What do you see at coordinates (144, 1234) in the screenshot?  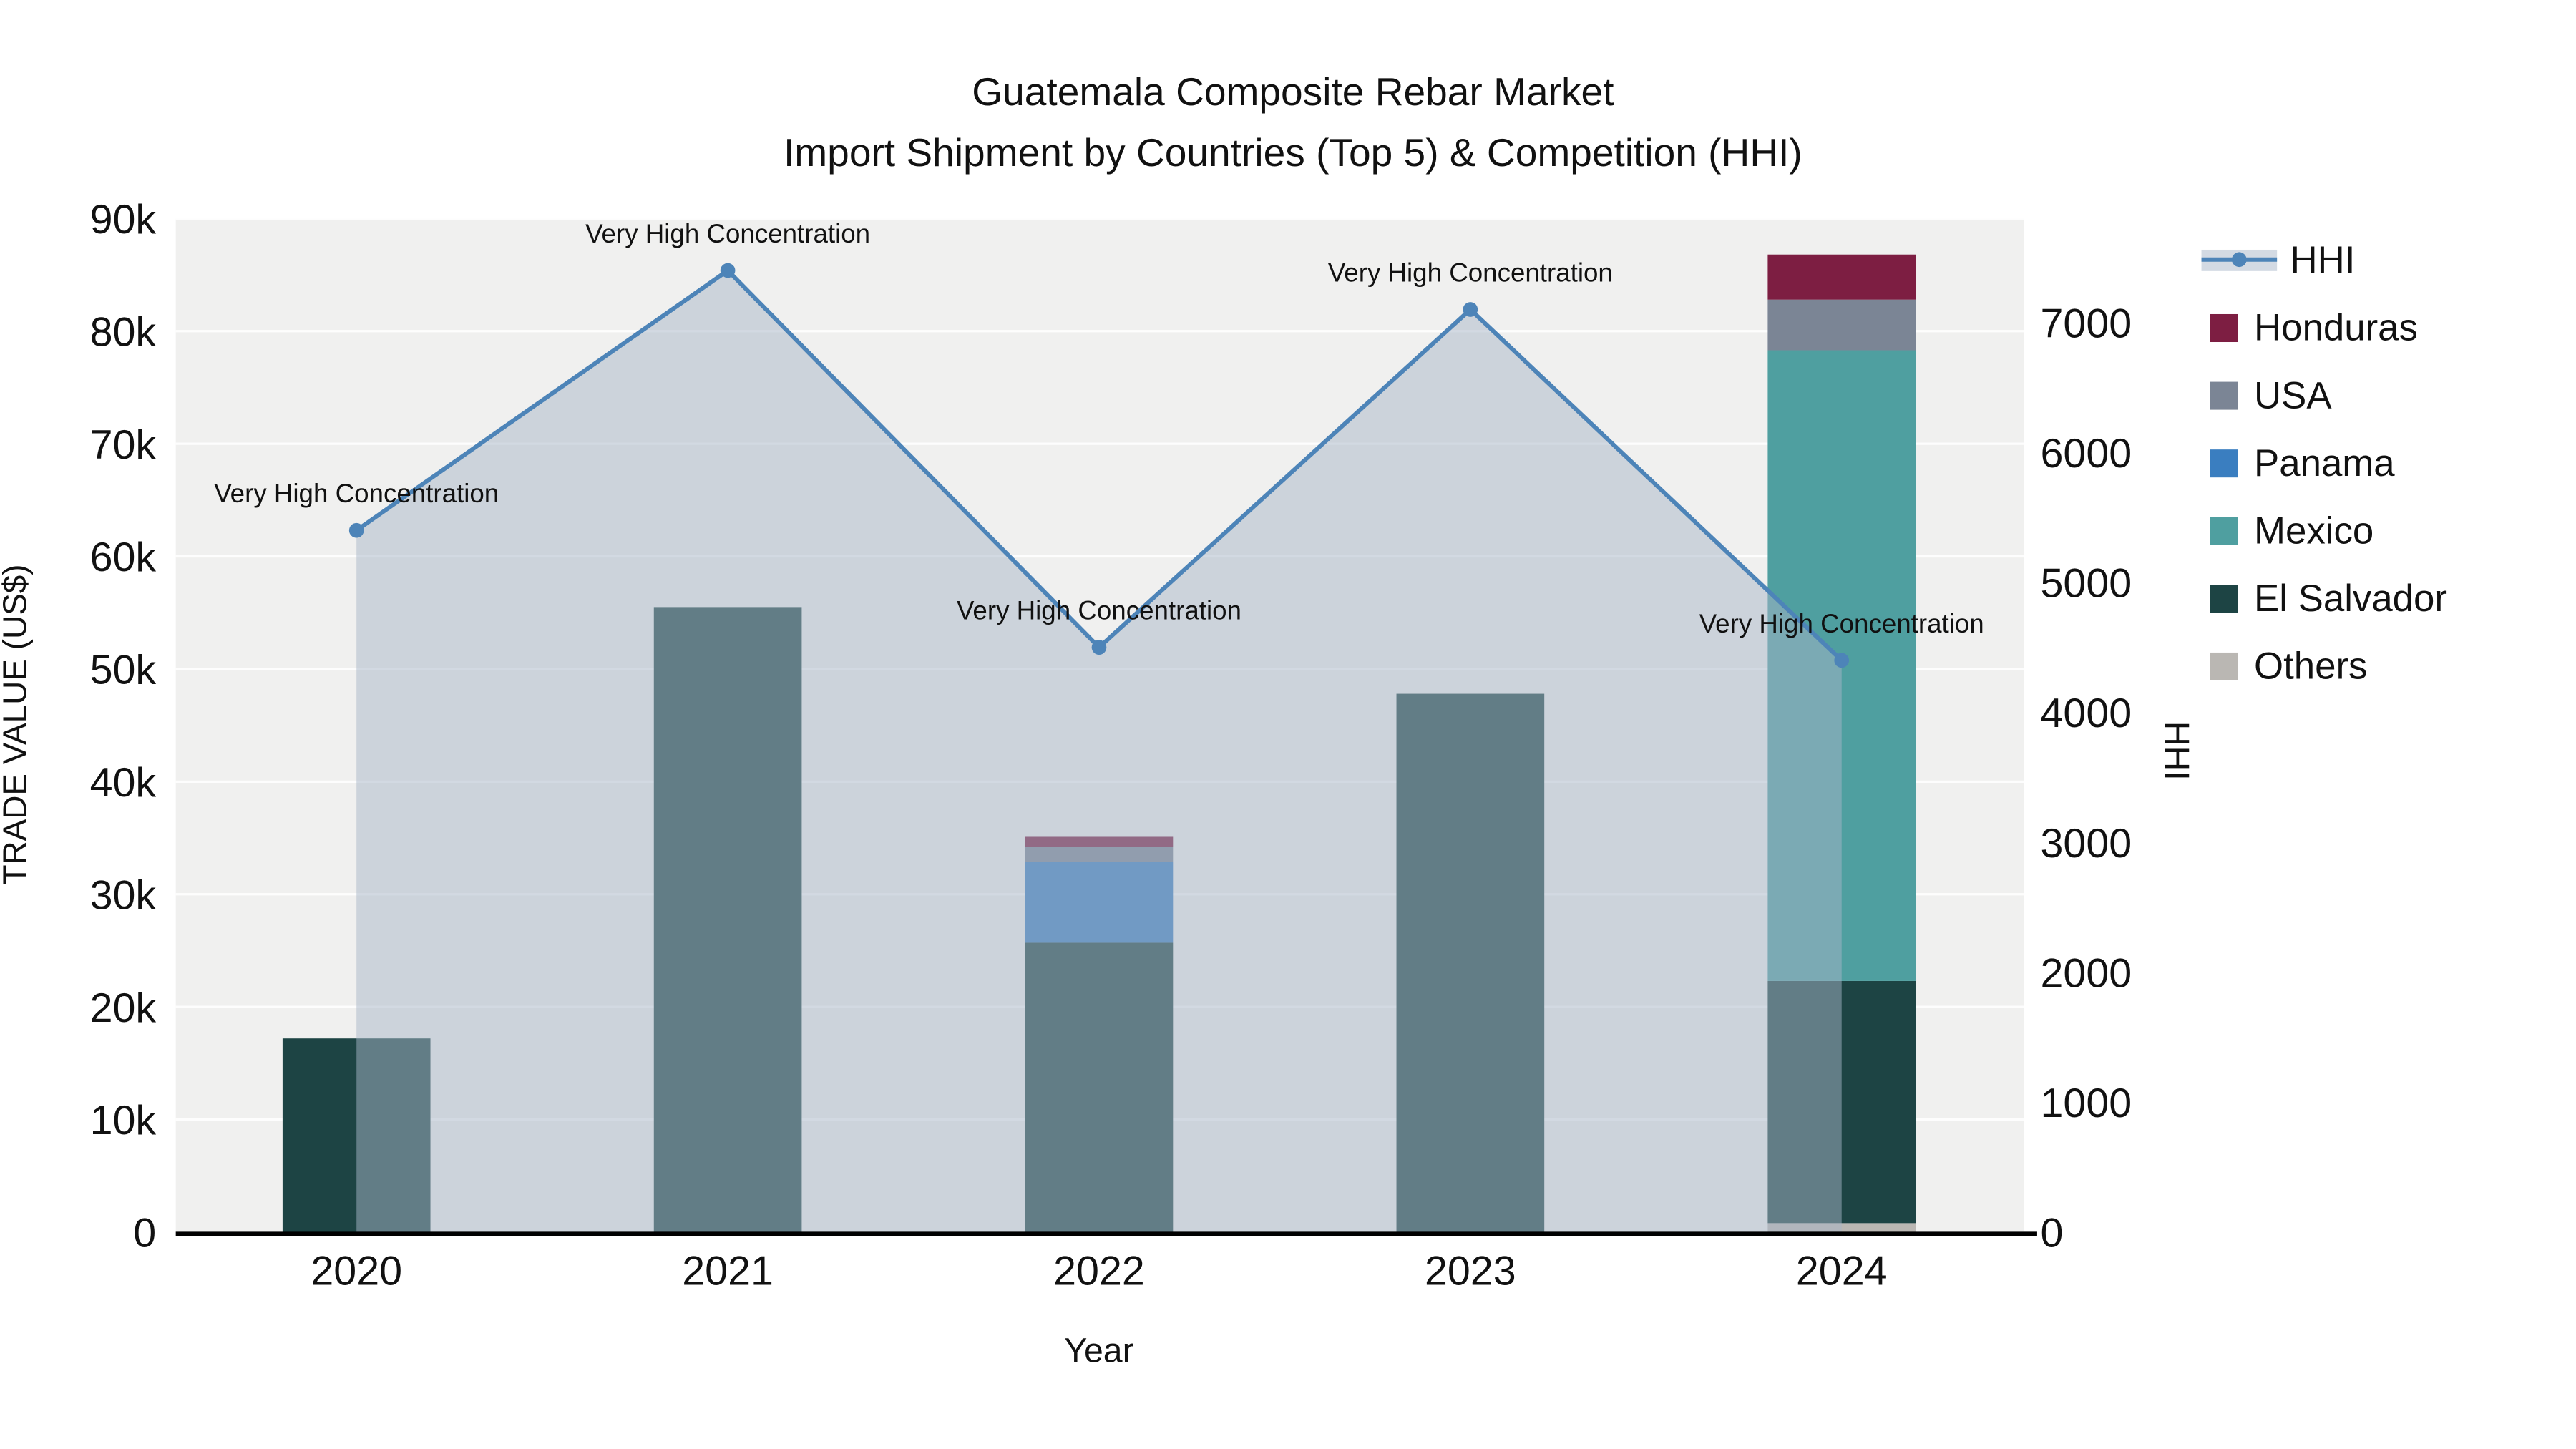 I see `left-axis-tick-0: 0` at bounding box center [144, 1234].